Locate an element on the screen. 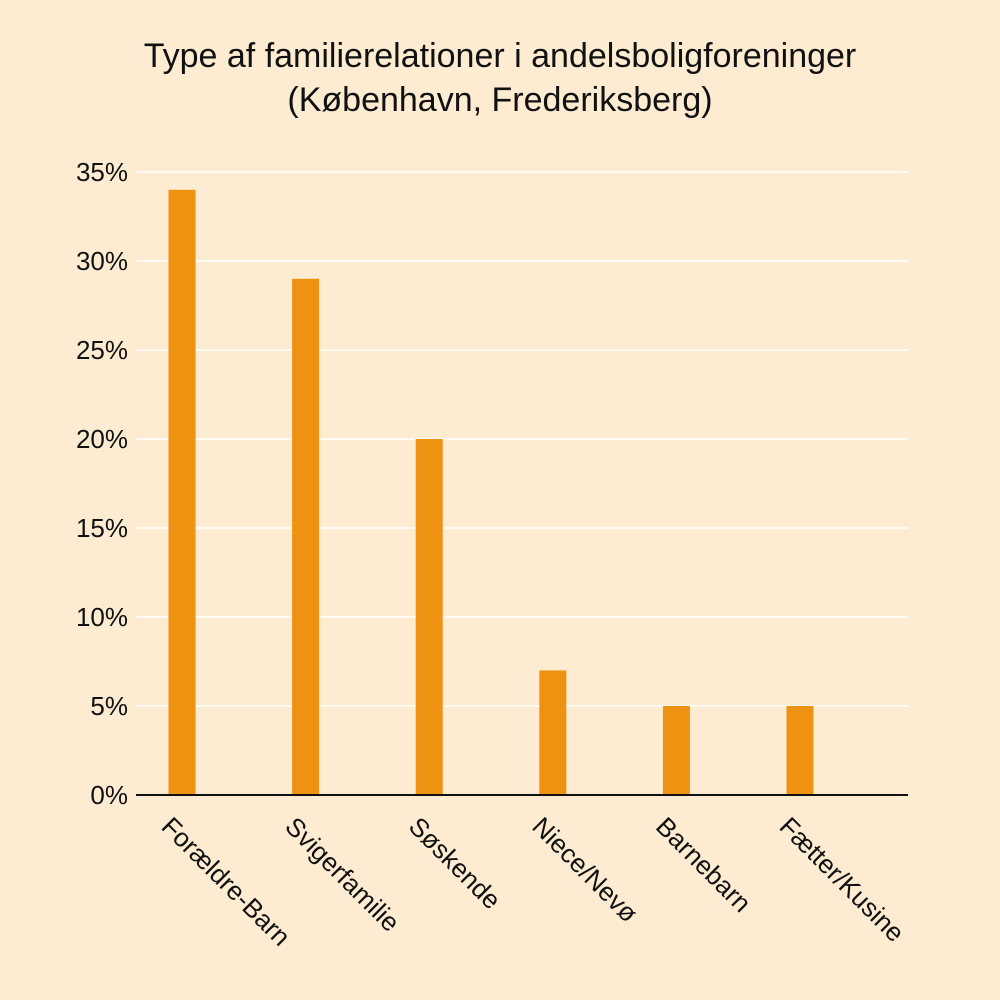 This screenshot has width=1000, height=1000. chart-subtitle: (København, Frederiksberg) is located at coordinates (500, 100).